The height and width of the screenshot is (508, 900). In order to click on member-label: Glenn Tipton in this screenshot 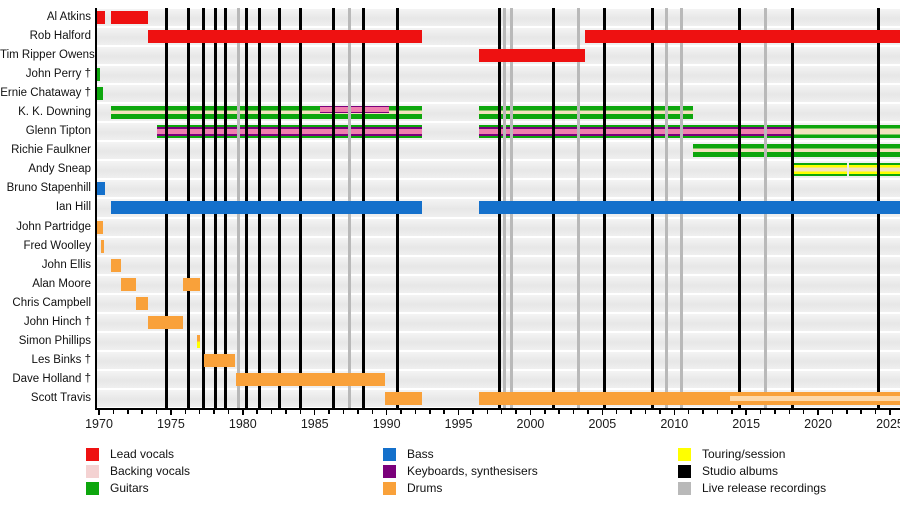, I will do `click(58, 131)`.